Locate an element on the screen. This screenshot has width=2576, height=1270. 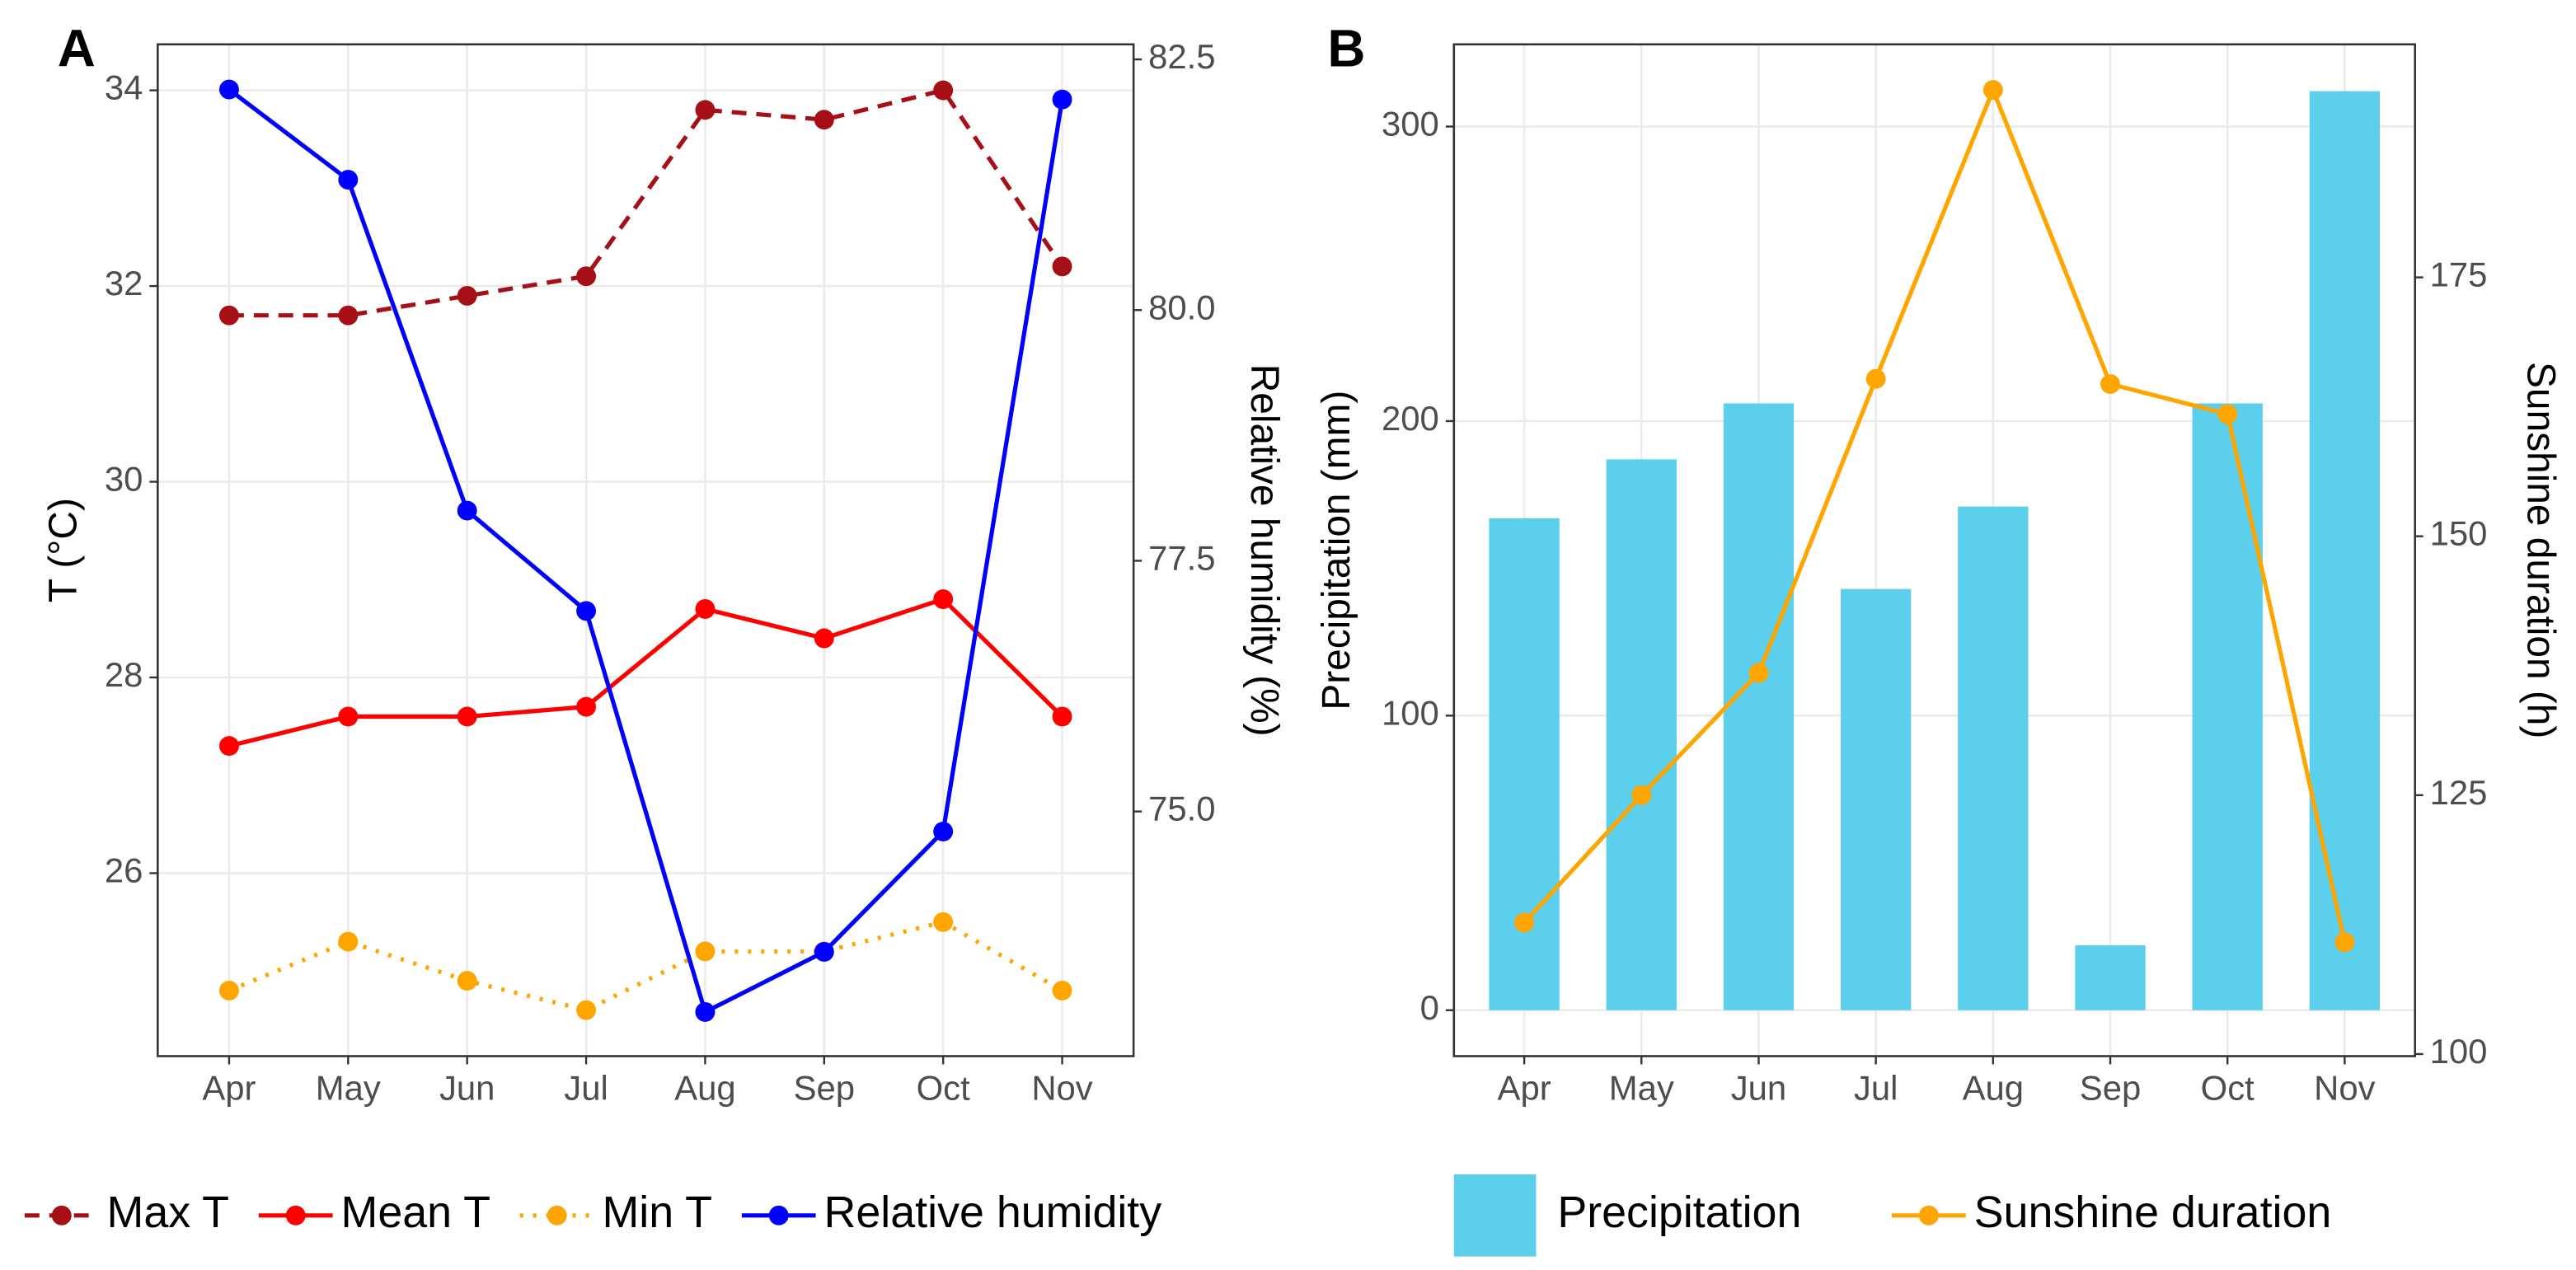
y-tick-label: 100 is located at coordinates (1410, 712).